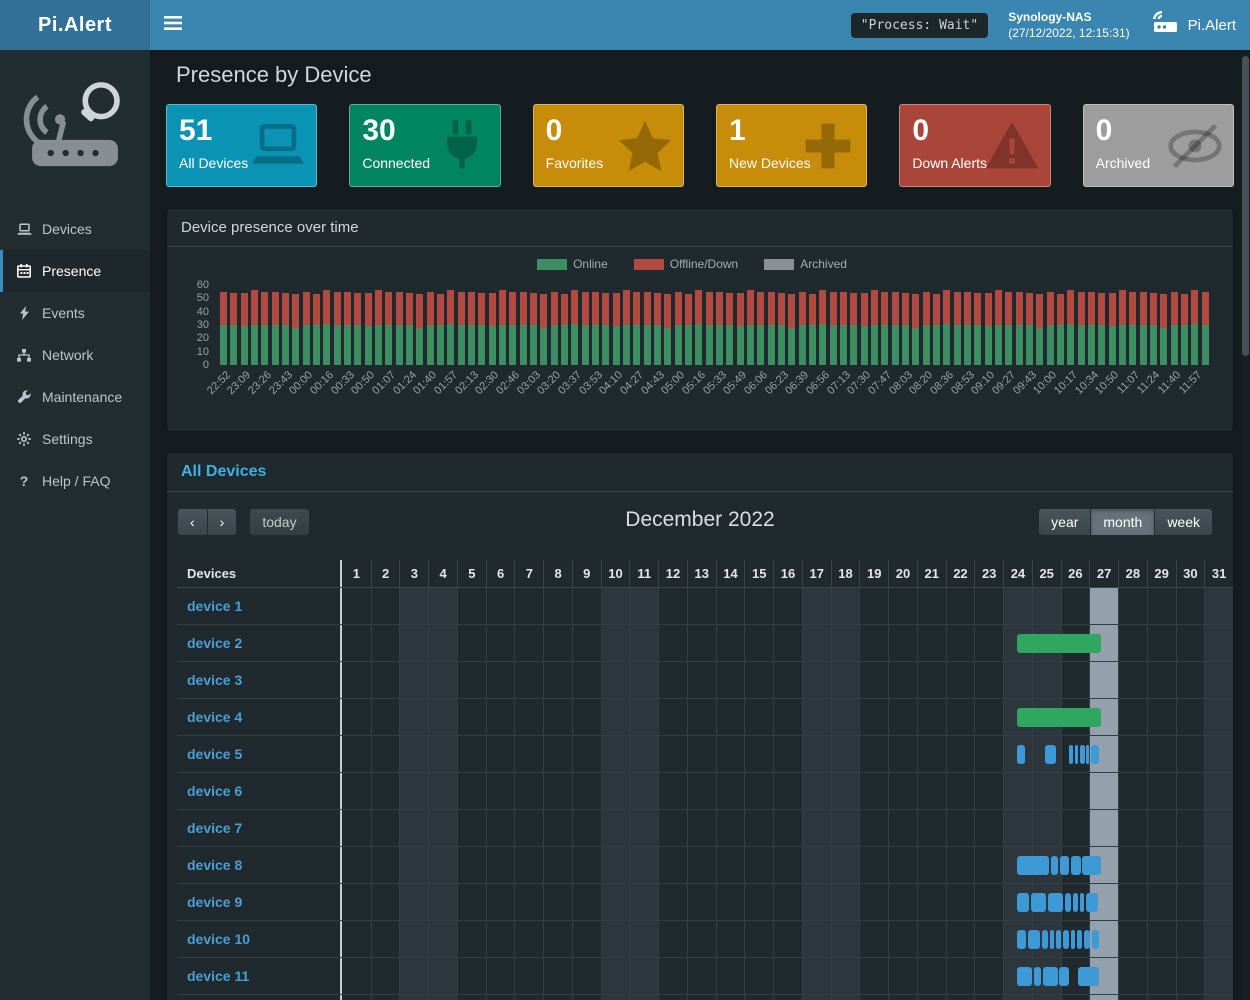 This screenshot has width=1250, height=1000. Describe the element at coordinates (215, 865) in the screenshot. I see `device-link: device 8` at that location.